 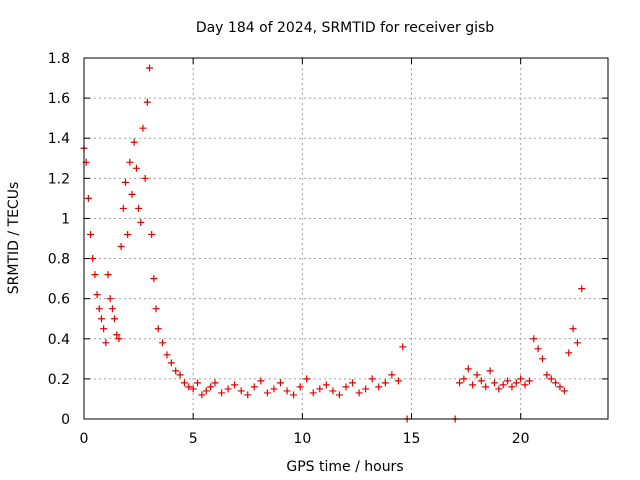 I want to click on y-tick-label: 0.8, so click(x=59, y=260).